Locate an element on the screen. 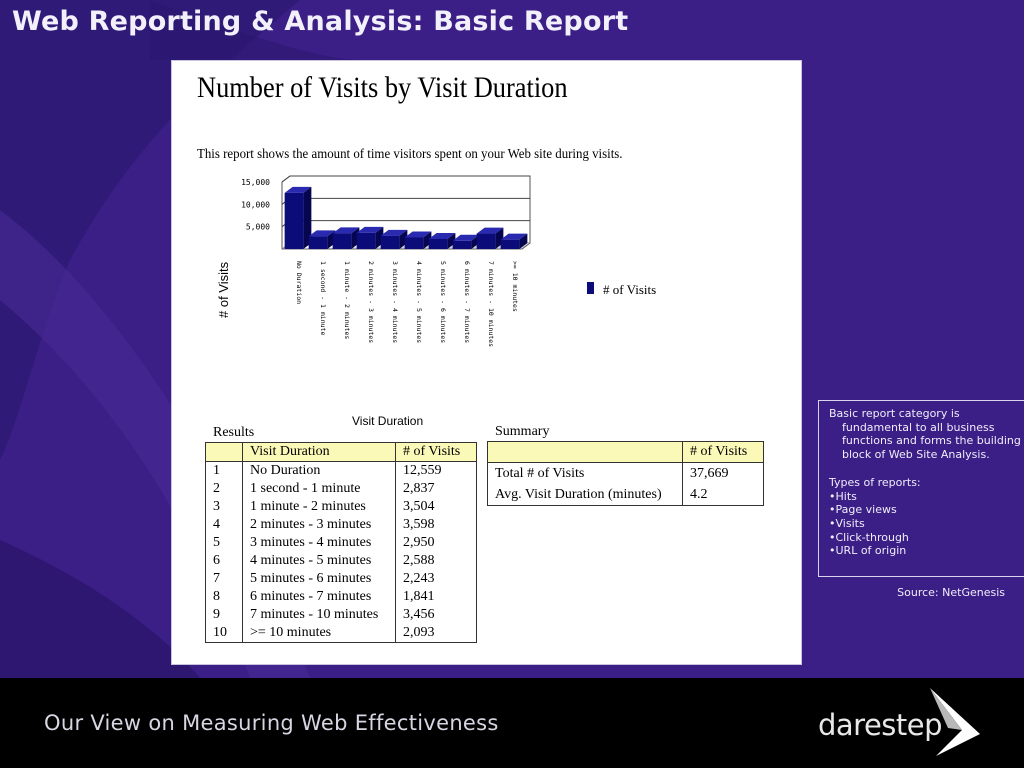  results-cell-duration: 3 minutes - 4 minutes is located at coordinates (319, 543).